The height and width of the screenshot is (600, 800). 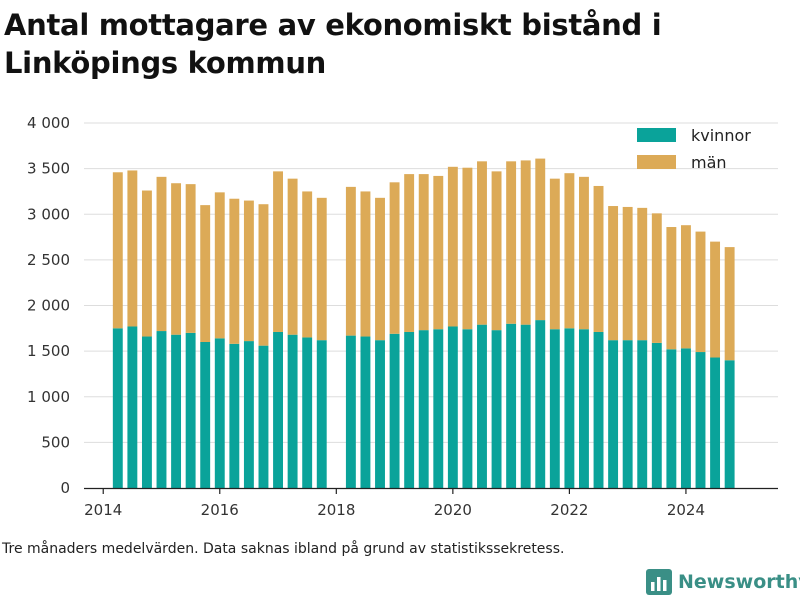 What do you see at coordinates (656, 135) in the screenshot?
I see `legend-swatch-kvinnor` at bounding box center [656, 135].